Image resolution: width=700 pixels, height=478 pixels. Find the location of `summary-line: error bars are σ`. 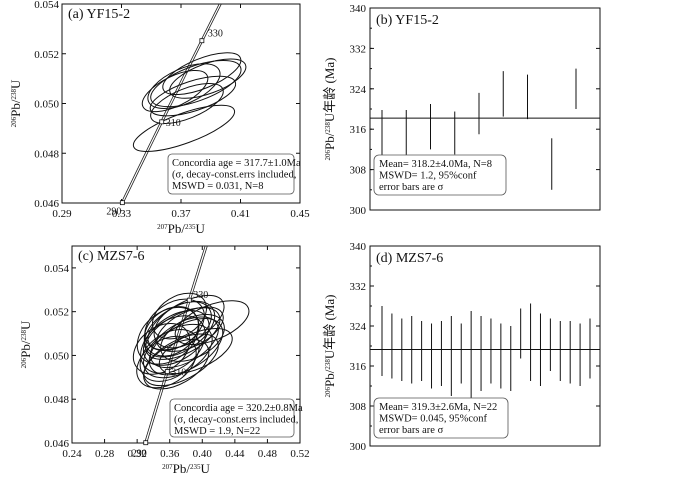

summary-line: error bars are σ is located at coordinates (411, 187).